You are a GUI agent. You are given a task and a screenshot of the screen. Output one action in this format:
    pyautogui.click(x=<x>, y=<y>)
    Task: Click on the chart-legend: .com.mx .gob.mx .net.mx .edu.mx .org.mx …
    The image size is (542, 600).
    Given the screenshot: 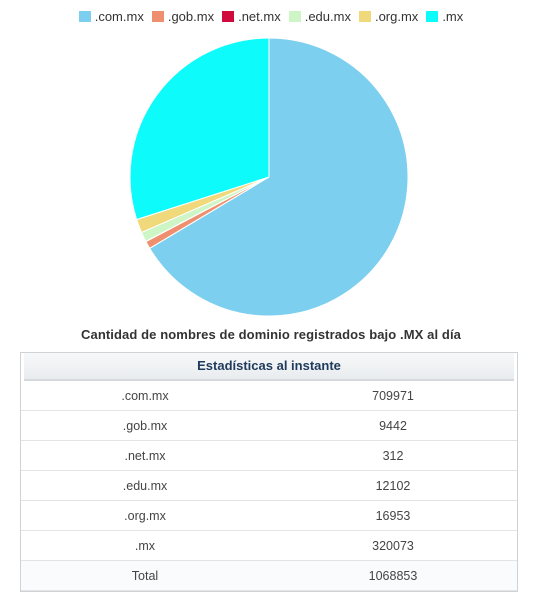 What is the action you would take?
    pyautogui.click(x=271, y=16)
    